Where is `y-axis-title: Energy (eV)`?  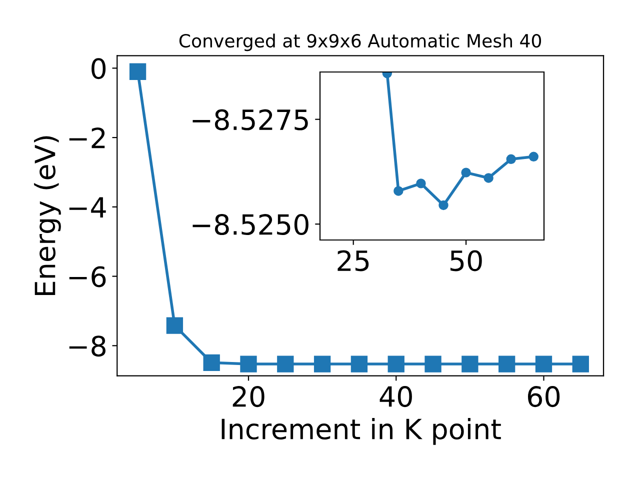 y-axis-title: Energy (eV) is located at coordinates (47, 215).